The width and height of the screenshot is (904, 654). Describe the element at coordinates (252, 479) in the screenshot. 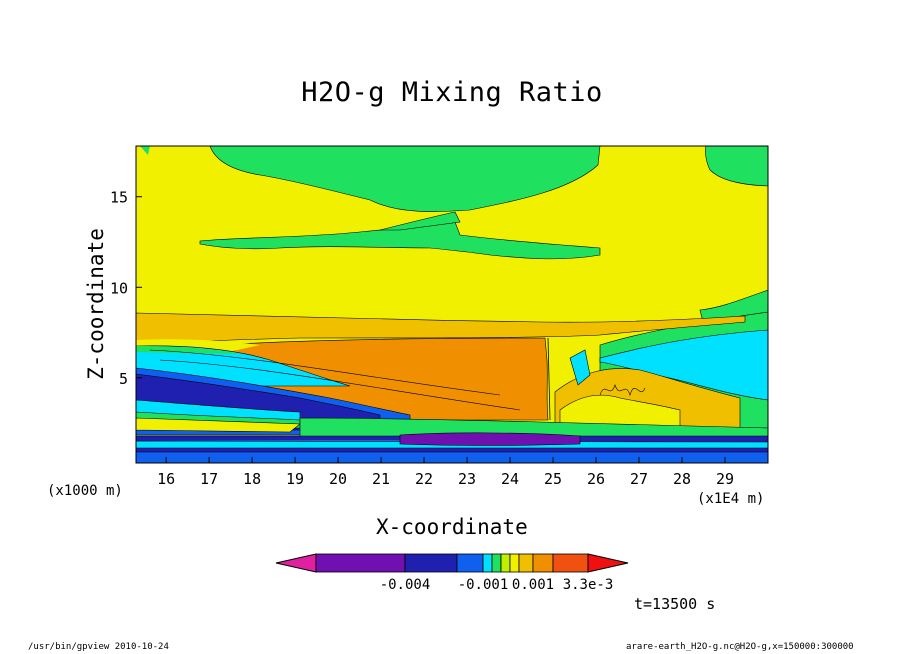

I see `x-tick-label: 18` at that location.